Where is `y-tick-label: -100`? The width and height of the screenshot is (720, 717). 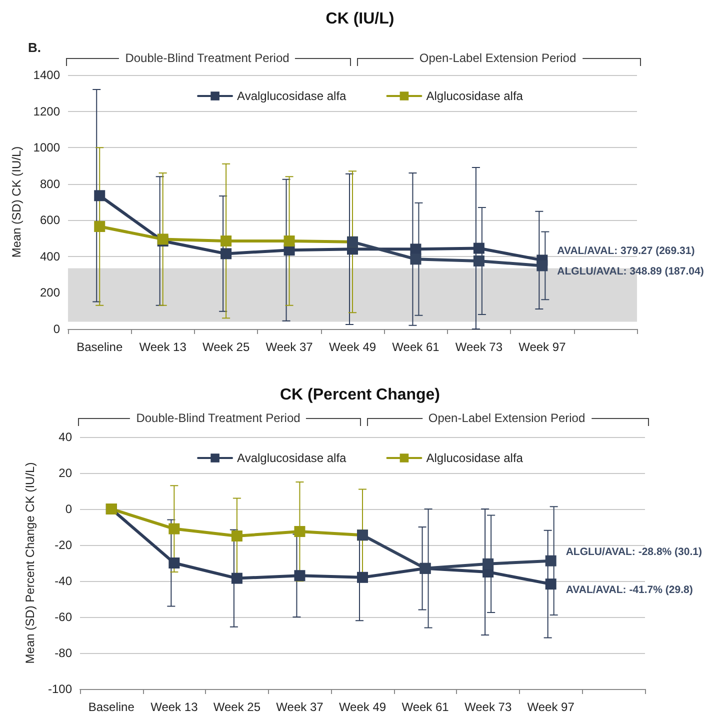
y-tick-label: -100 is located at coordinates (60, 689).